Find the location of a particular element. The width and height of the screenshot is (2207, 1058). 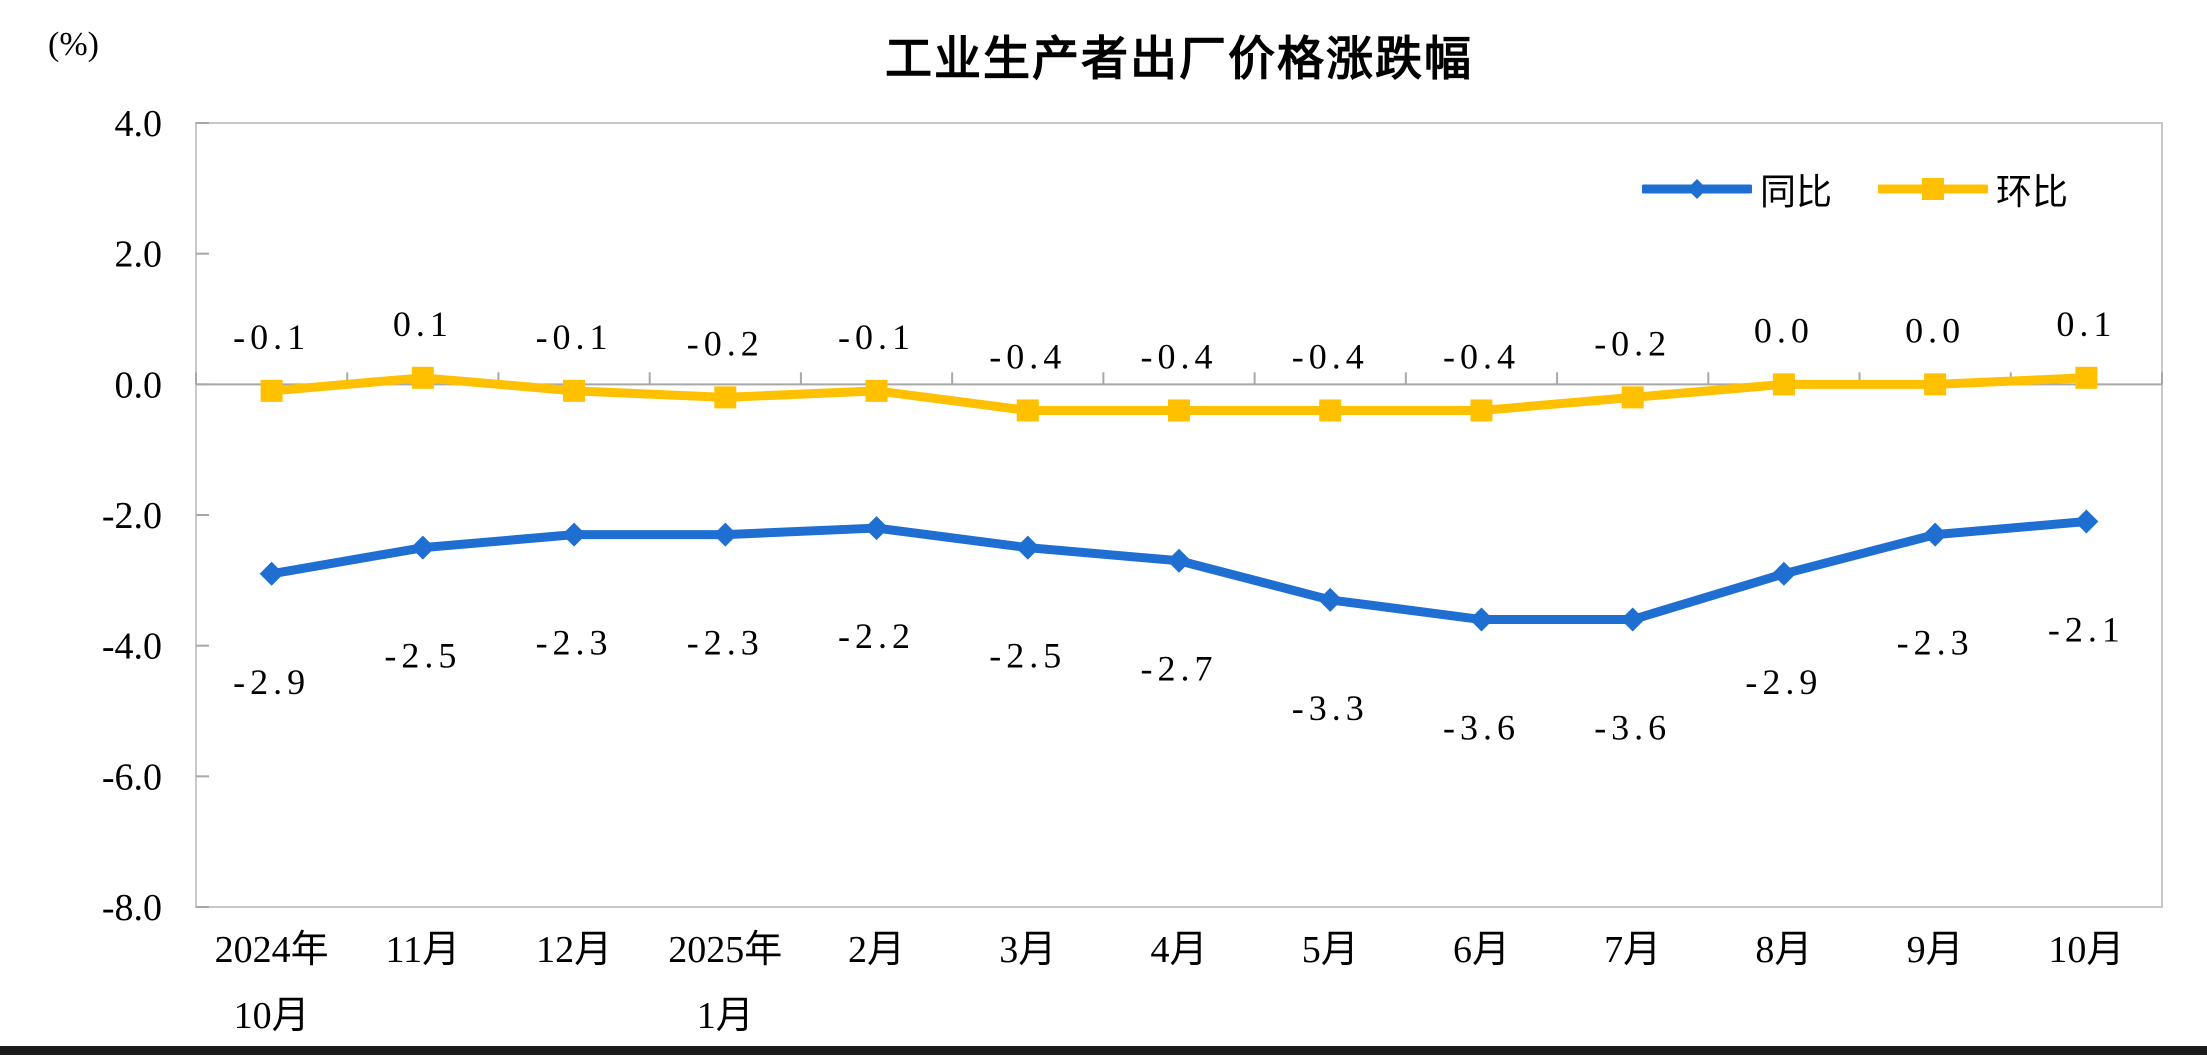

legend-item-yoy: 同比 is located at coordinates (1737, 189).